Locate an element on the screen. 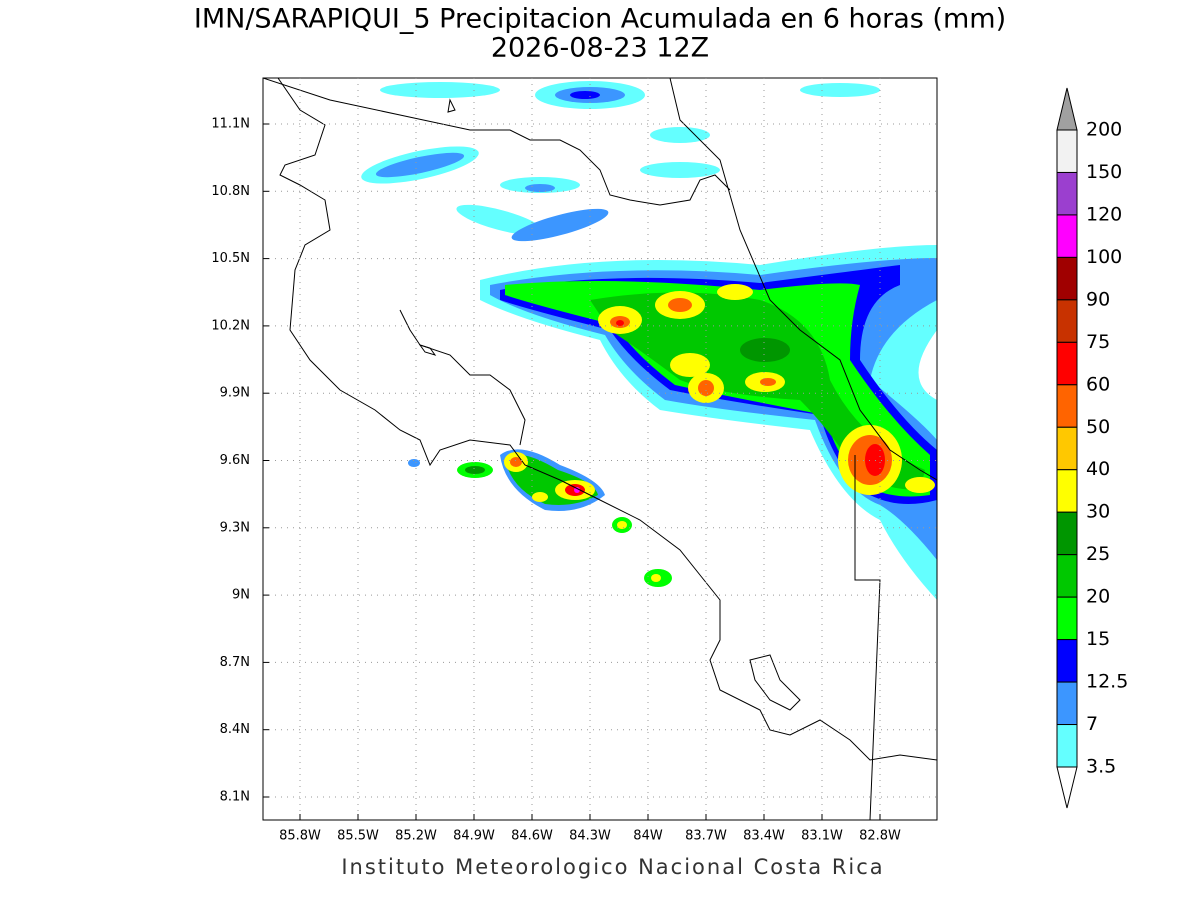 Image resolution: width=1200 pixels, height=904 pixels. colorbar-label: 20 is located at coordinates (1098, 597).